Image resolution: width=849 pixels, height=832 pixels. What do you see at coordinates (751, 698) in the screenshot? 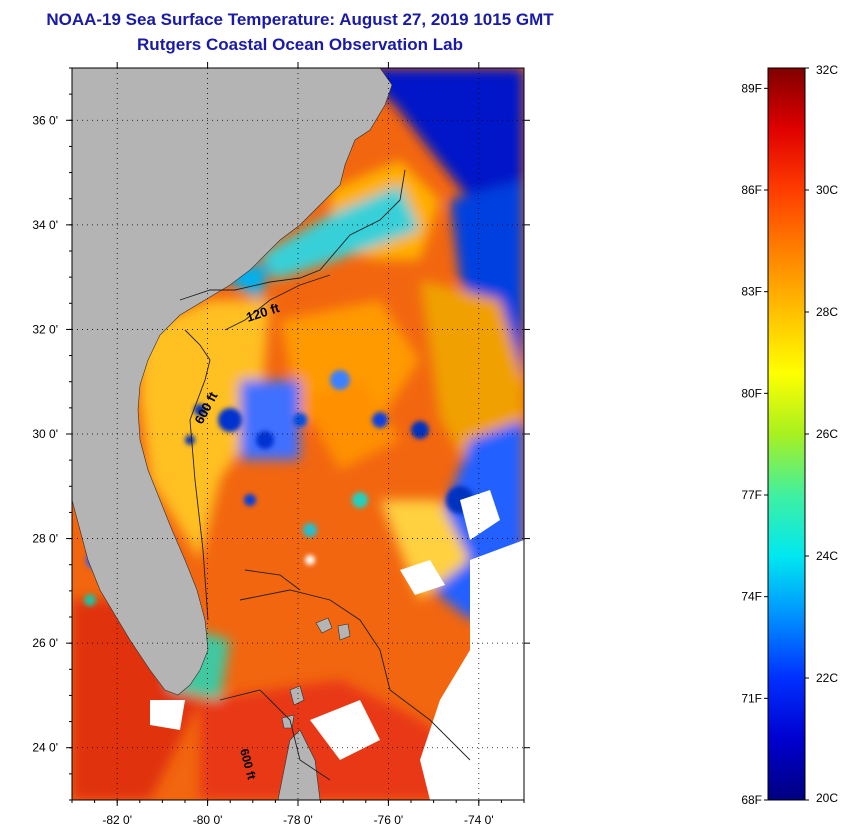
I see `fahrenheit-tick-label: 71F` at bounding box center [751, 698].